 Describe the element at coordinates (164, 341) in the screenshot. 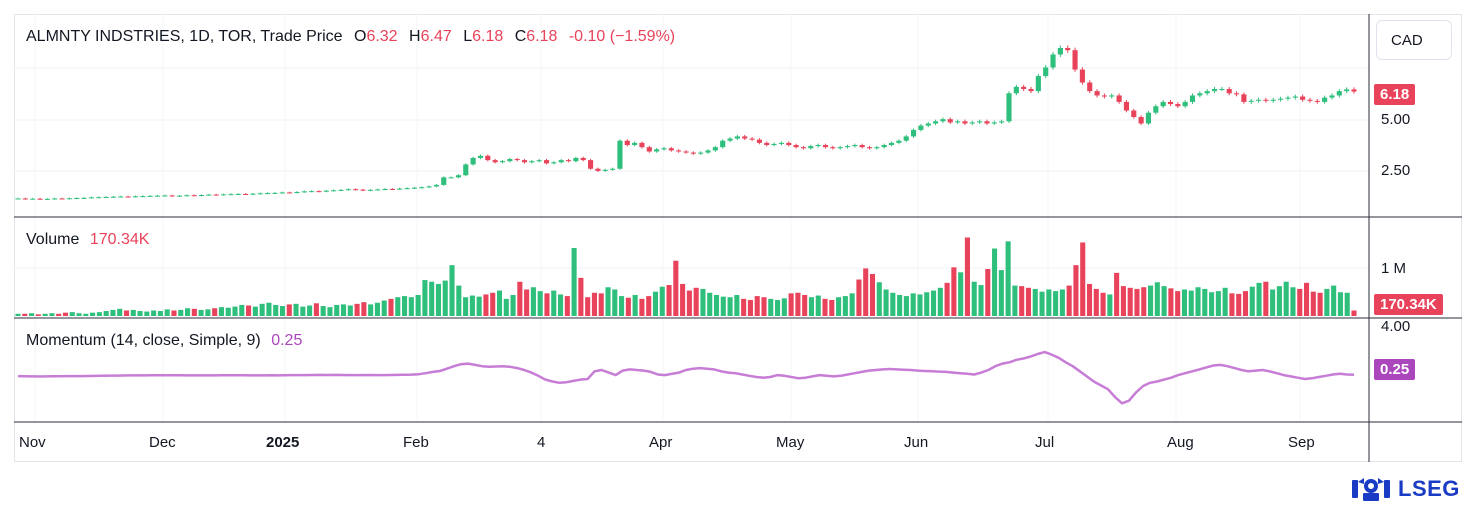

I see `momentum-legend: Momentum (14, close, Simple, 9) 0.25` at that location.